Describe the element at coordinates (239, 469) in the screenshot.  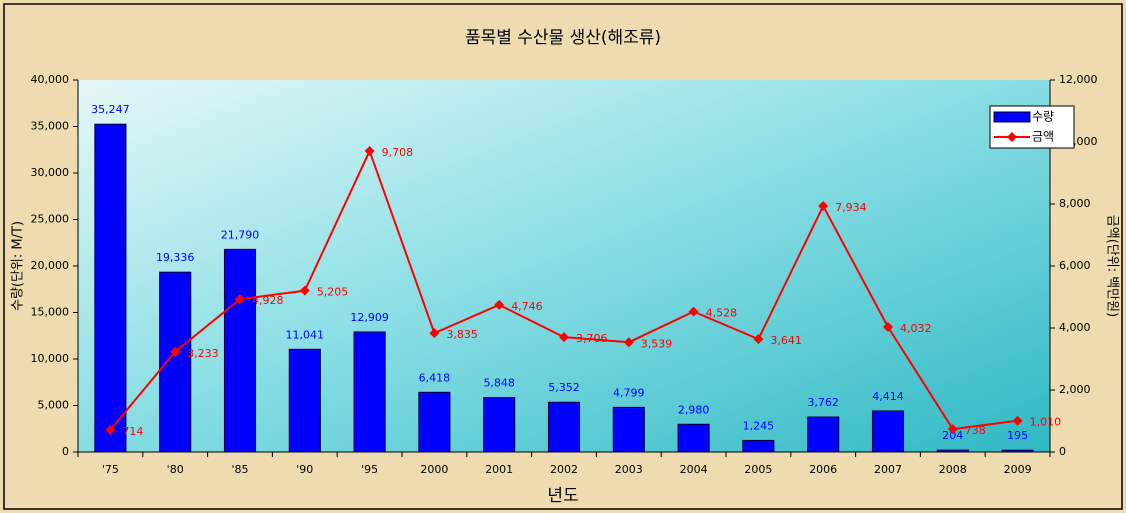
I see `x-tick-label: '85` at that location.